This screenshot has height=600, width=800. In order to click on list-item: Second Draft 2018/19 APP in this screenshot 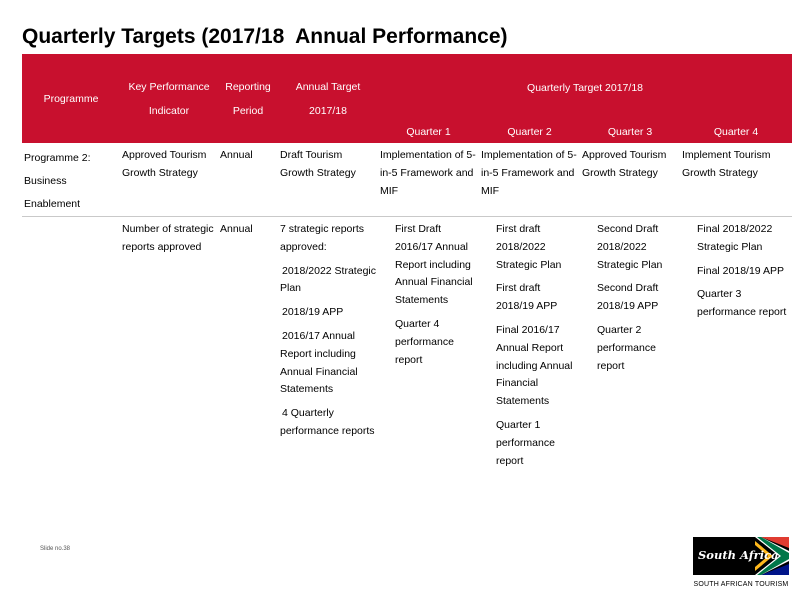, I will do `click(630, 298)`.